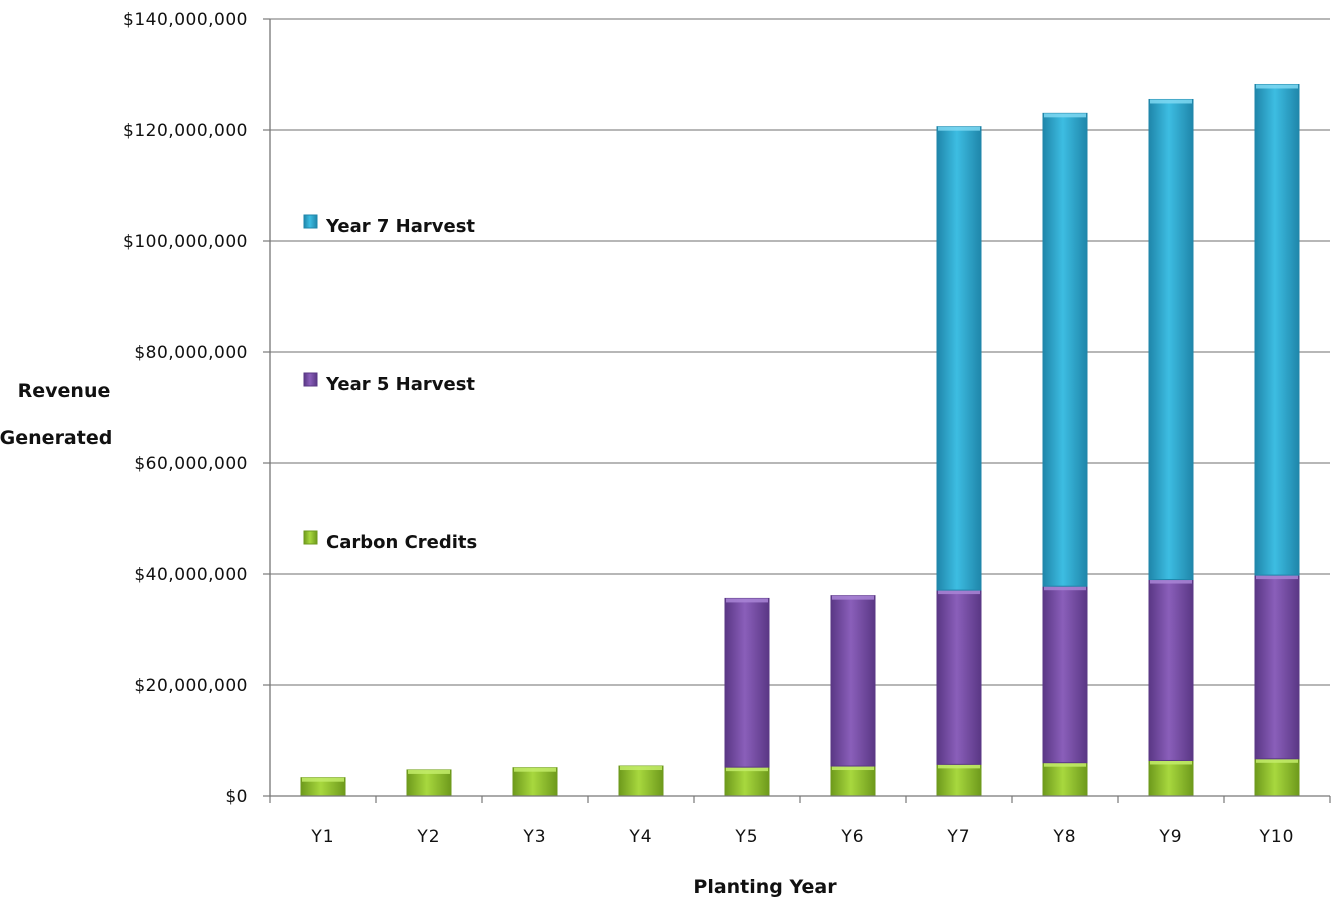 The height and width of the screenshot is (903, 1337). Describe the element at coordinates (310, 379) in the screenshot. I see `legend-swatch-year-5-harvest` at that location.